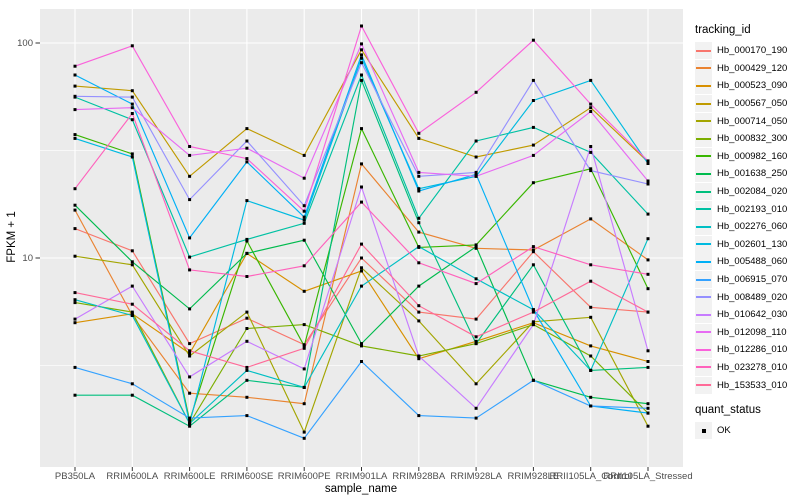 The width and height of the screenshot is (800, 500). Describe the element at coordinates (745, 104) in the screenshot. I see `legend-item-Hb_000567_050: Hb_000567_050` at that location.